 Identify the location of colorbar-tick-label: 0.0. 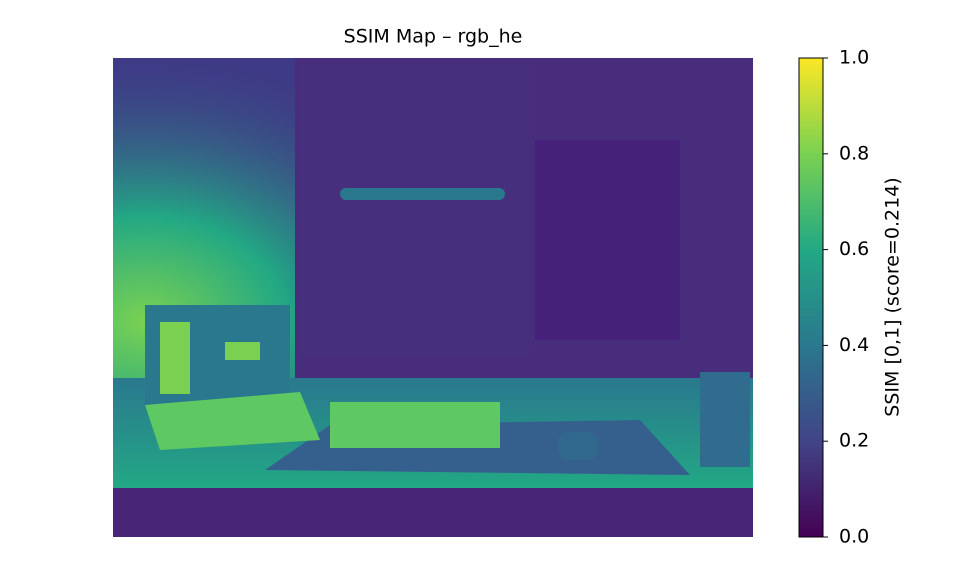
(854, 537).